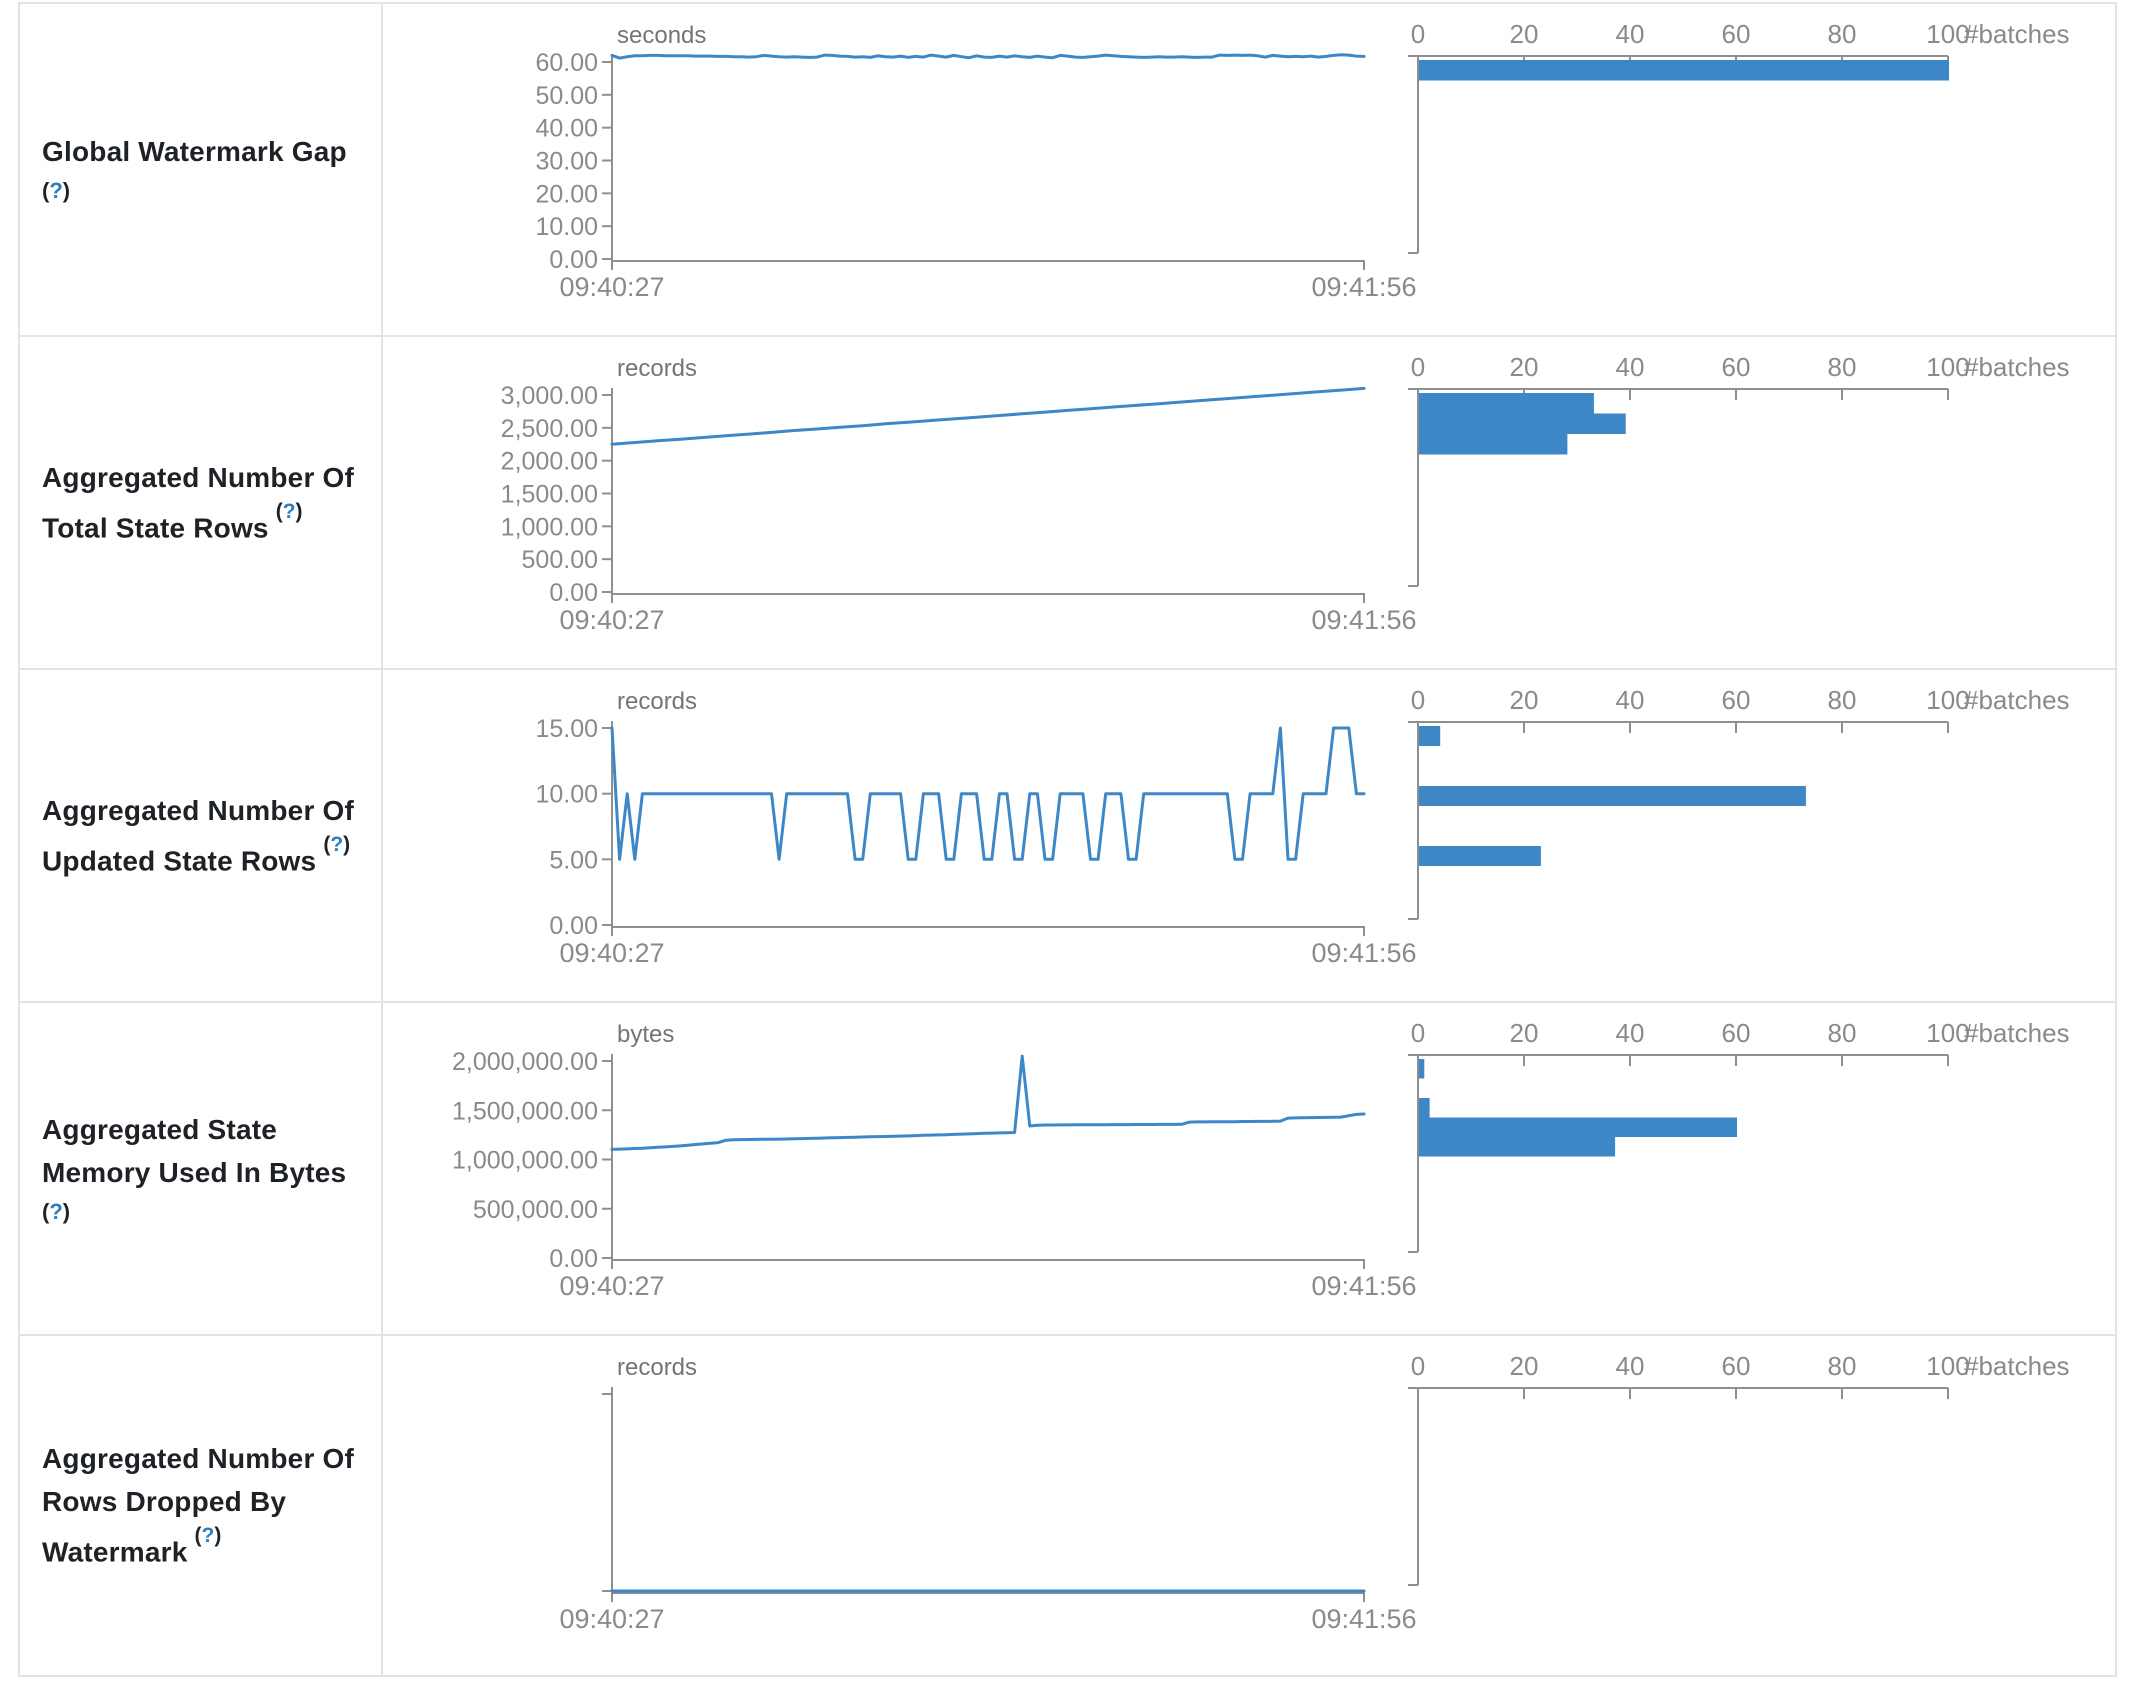 This screenshot has height=1686, width=2132. What do you see at coordinates (194, 151) in the screenshot?
I see `metric-title-line: Global Watermark Gap` at bounding box center [194, 151].